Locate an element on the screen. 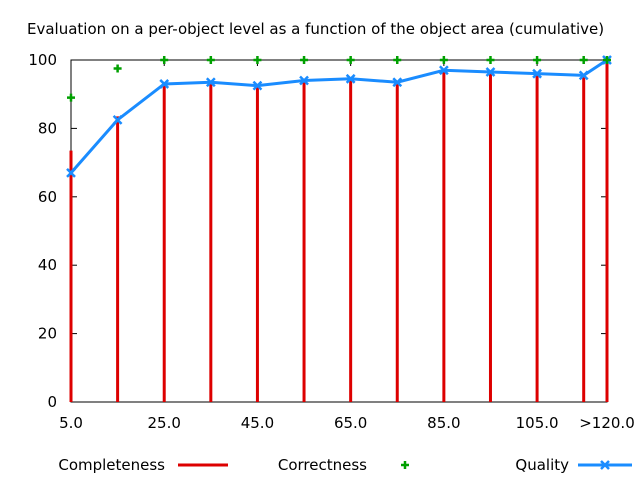 The image size is (640, 480). legend-label-correctness: Correctness is located at coordinates (322, 465).